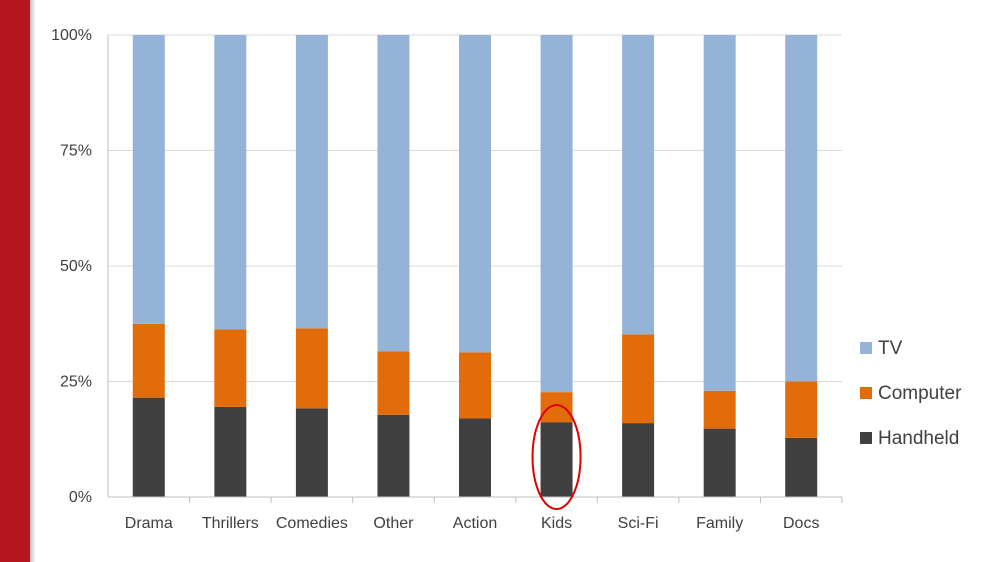 The image size is (1000, 562). I want to click on highlight-annotation, so click(556, 457).